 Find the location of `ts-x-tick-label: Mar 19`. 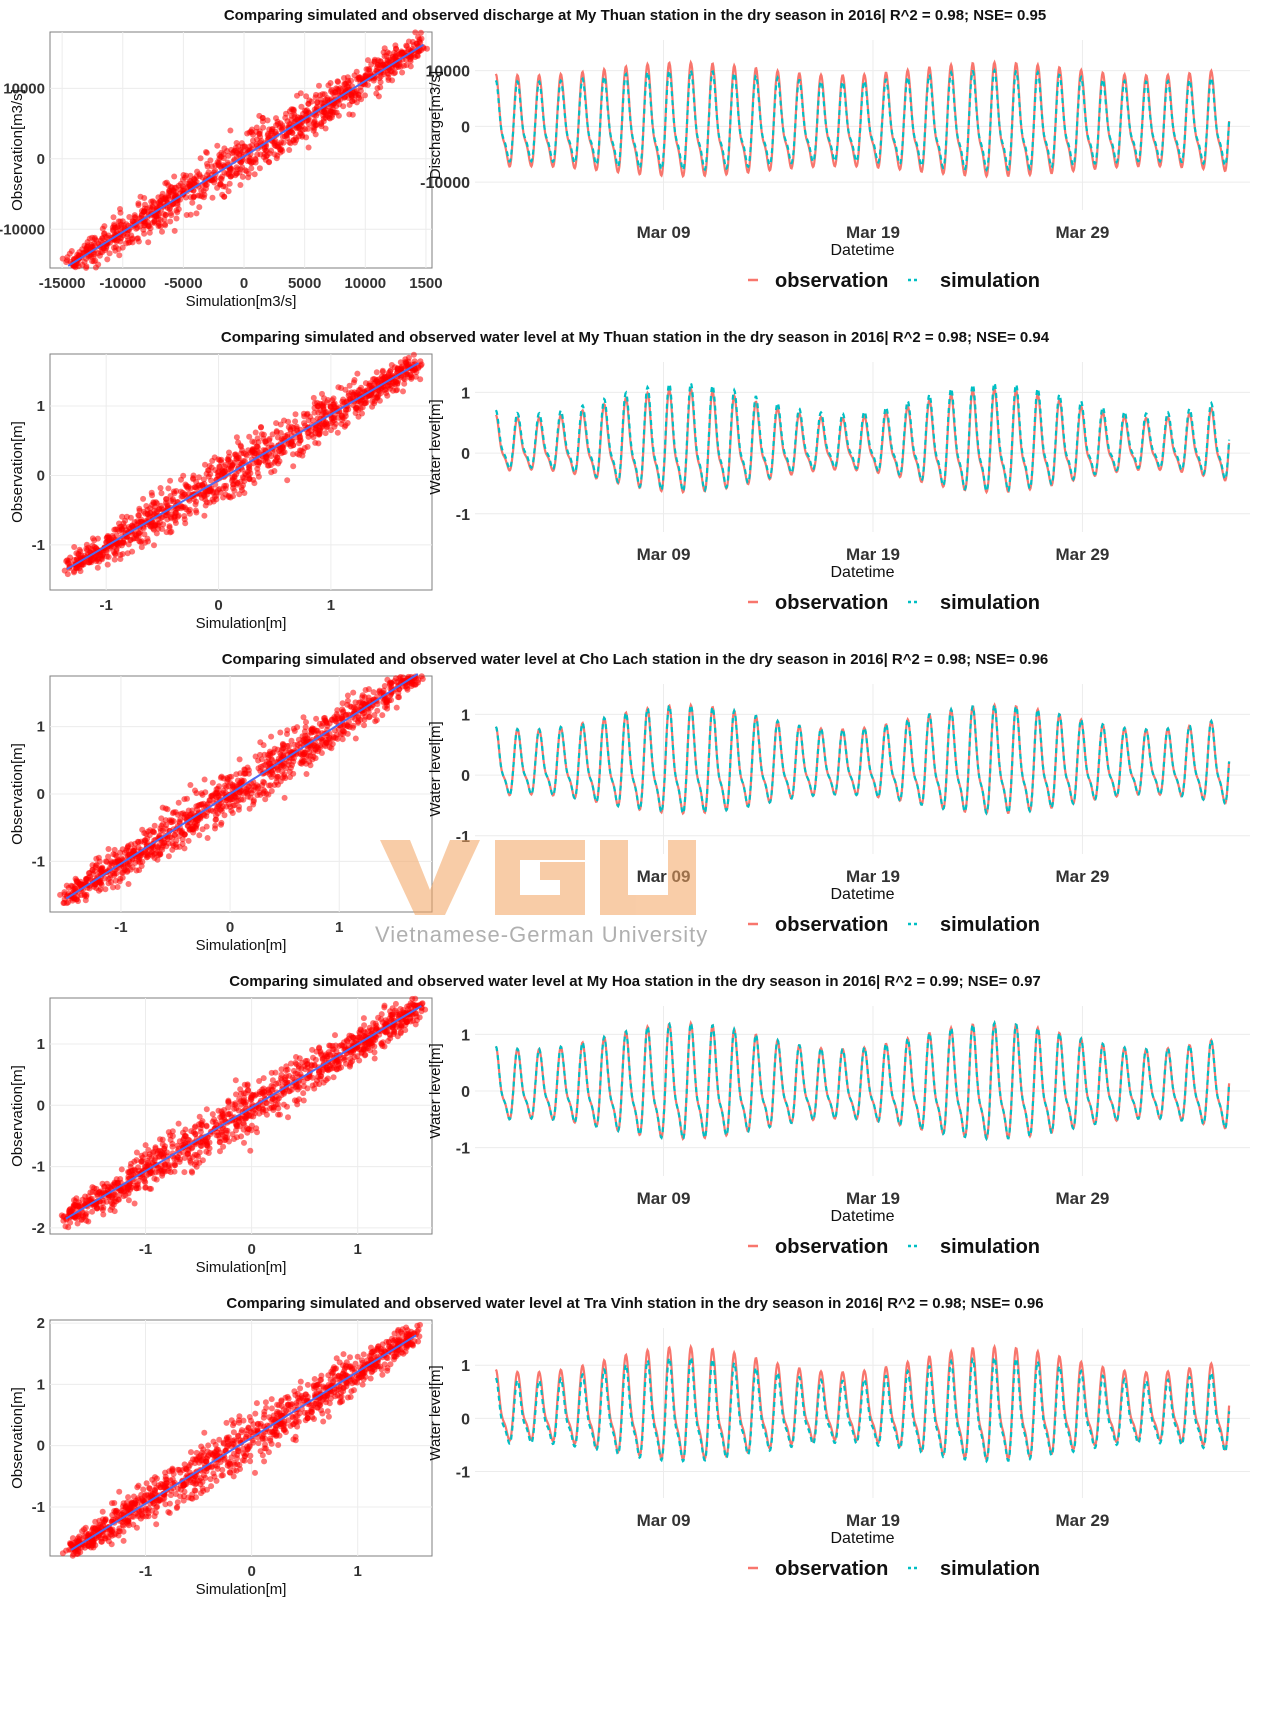

ts-x-tick-label: Mar 19 is located at coordinates (873, 554).